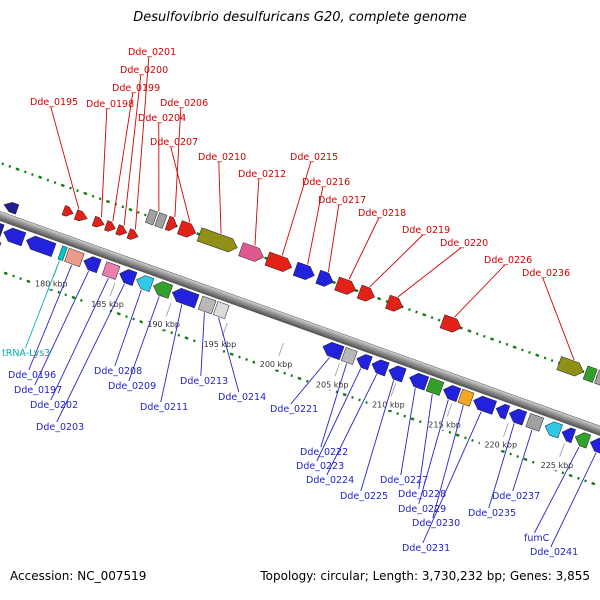 The height and width of the screenshot is (600, 600). I want to click on gene-label-Dde_0216: Dde_0216, so click(326, 182).